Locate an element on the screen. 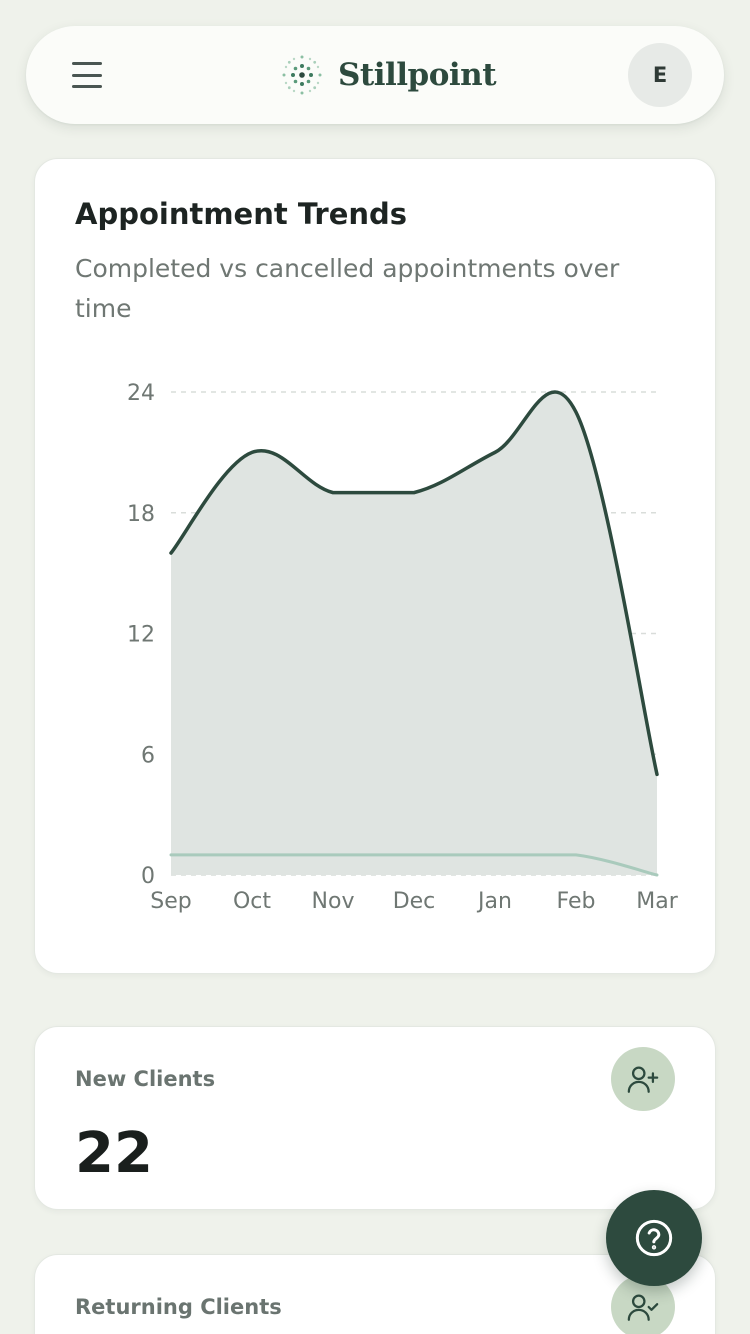 The width and height of the screenshot is (750, 1334). stillpoint-logo-icon is located at coordinates (302, 75).